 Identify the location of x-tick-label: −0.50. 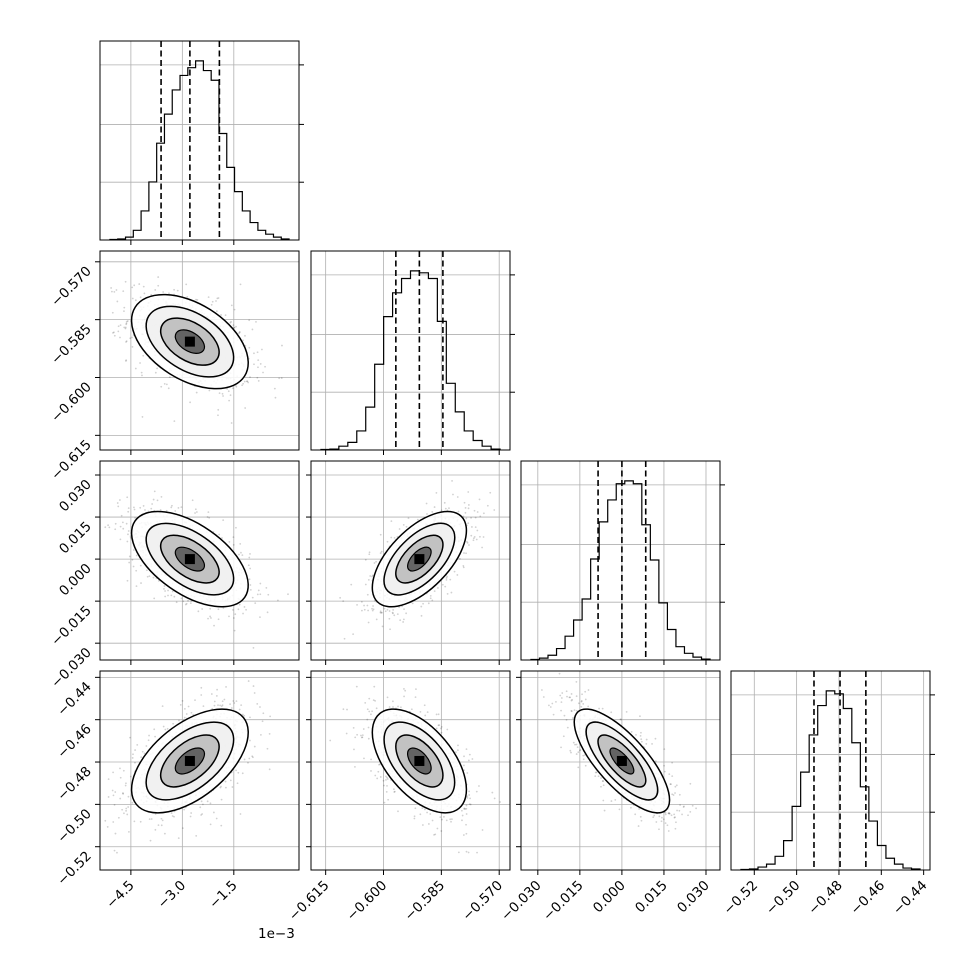
(783, 898).